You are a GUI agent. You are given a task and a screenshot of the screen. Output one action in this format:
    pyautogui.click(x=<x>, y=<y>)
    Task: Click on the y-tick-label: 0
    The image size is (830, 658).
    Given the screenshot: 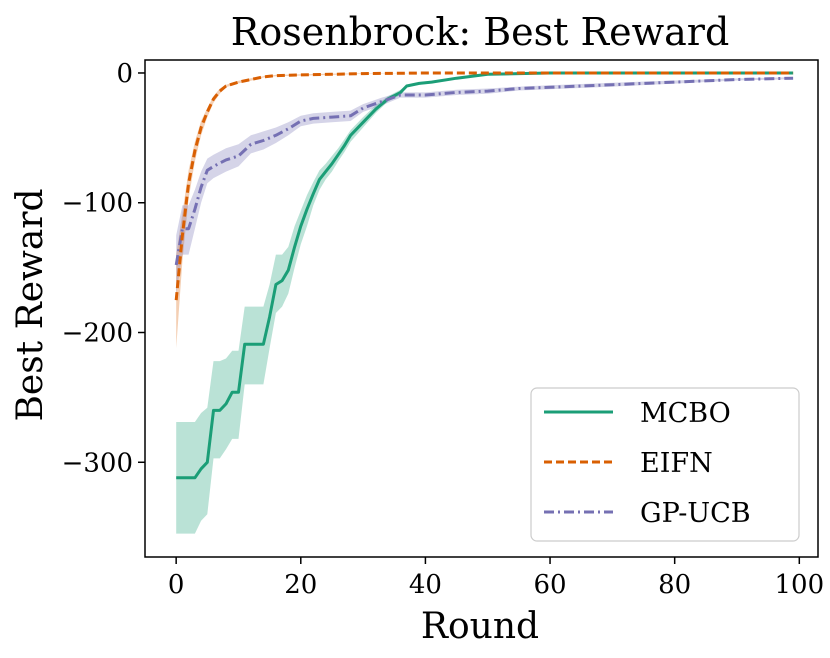 What is the action you would take?
    pyautogui.click(x=124, y=74)
    